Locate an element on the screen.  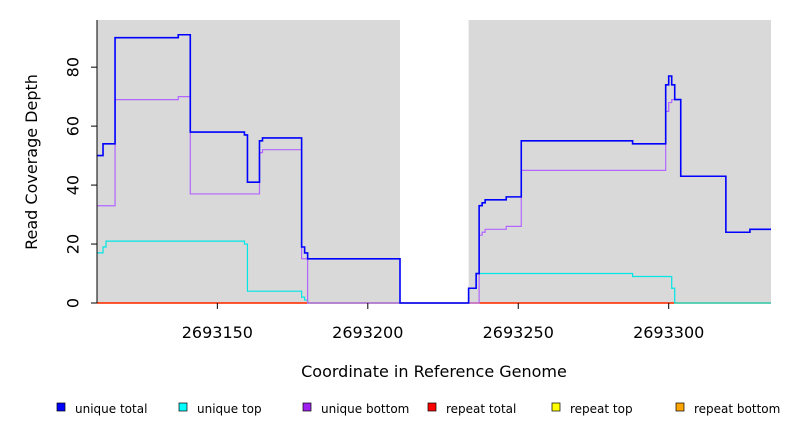
legend-item-unique-top: unique top is located at coordinates (220, 409).